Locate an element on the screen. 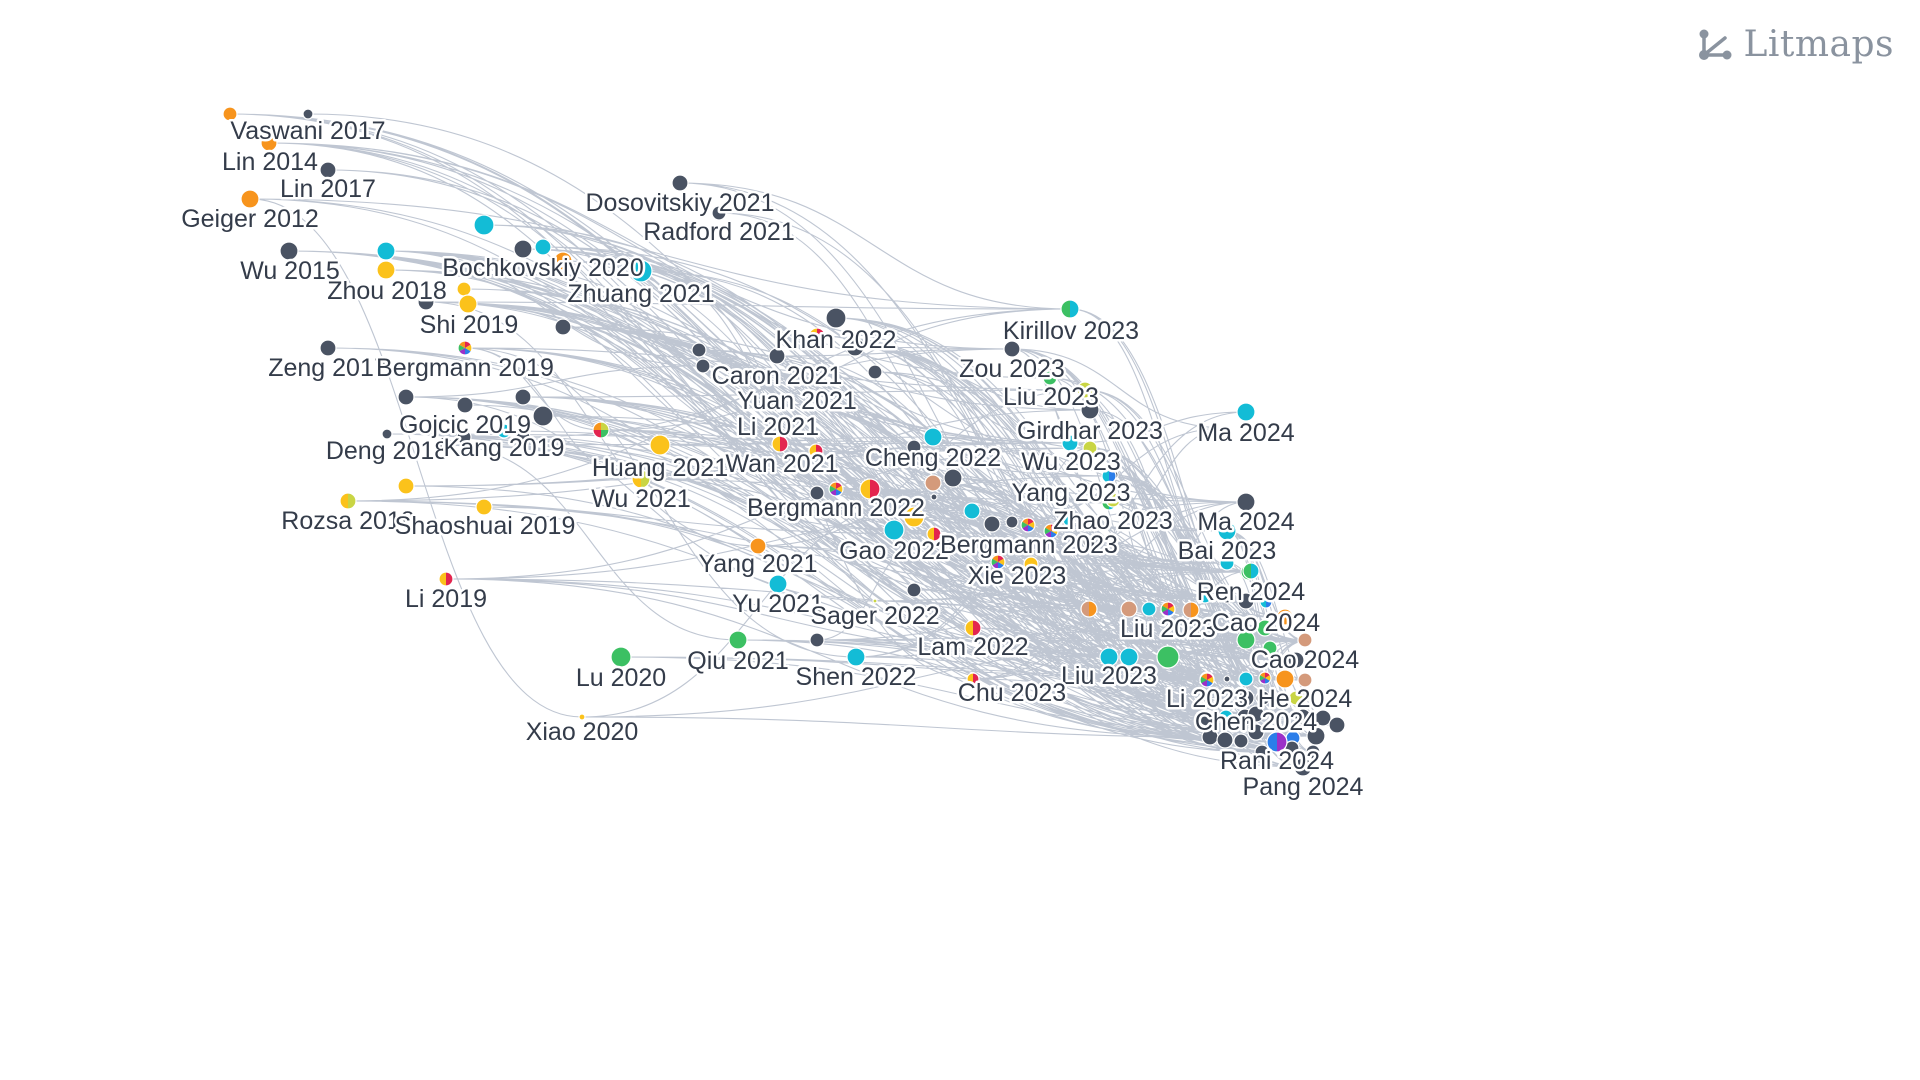 The width and height of the screenshot is (1920, 1080). paper-label: Bochkovskiy 2020 is located at coordinates (543, 268).